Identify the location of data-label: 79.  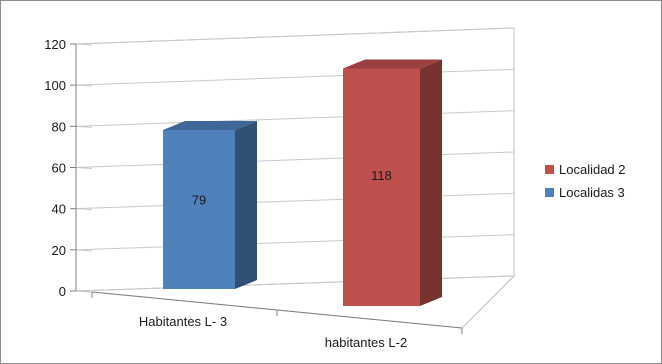
(199, 200).